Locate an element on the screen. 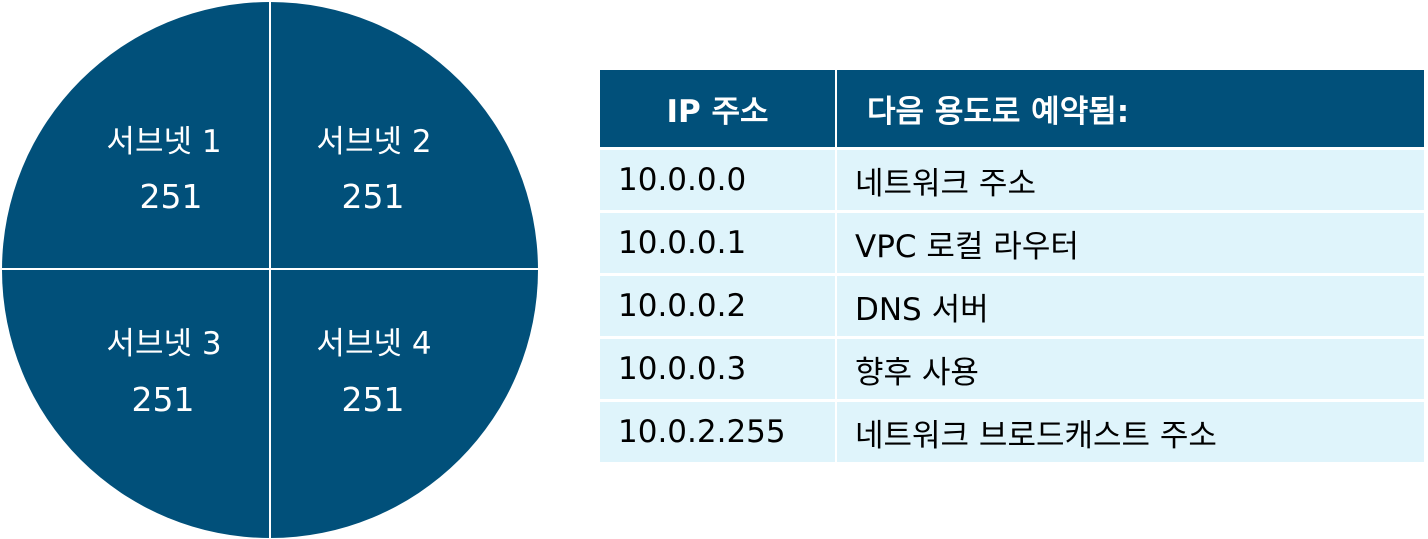  header-ip-address: IP 주소 is located at coordinates (718, 109).